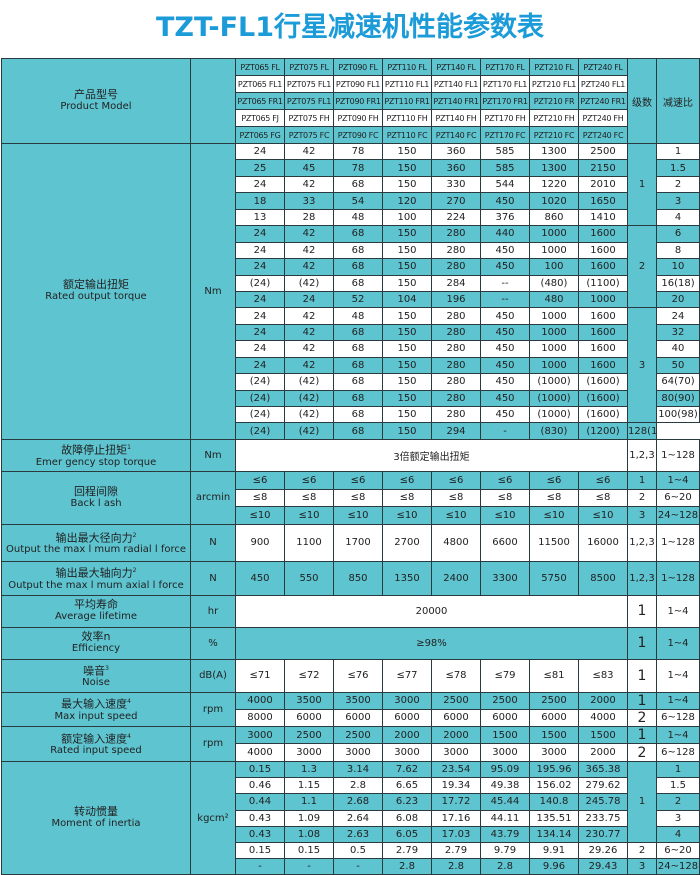 This screenshot has height=875, width=700. Describe the element at coordinates (260, 118) in the screenshot. I see `model-name: PZT065 FJ` at that location.